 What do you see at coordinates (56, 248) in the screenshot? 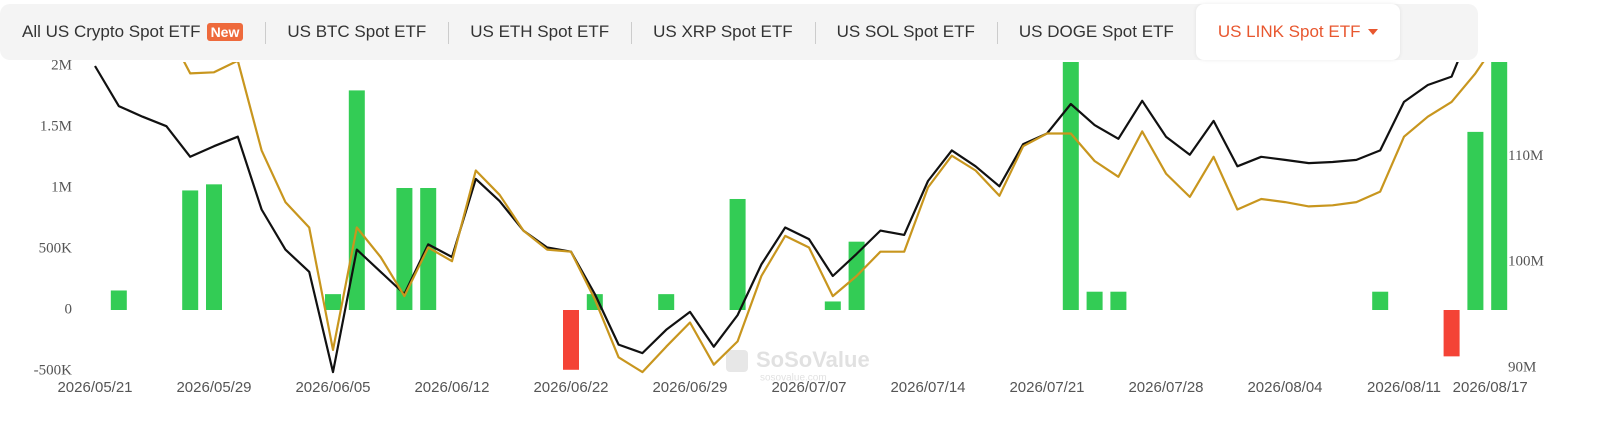
I see `y-tick-label: 500K` at bounding box center [56, 248].